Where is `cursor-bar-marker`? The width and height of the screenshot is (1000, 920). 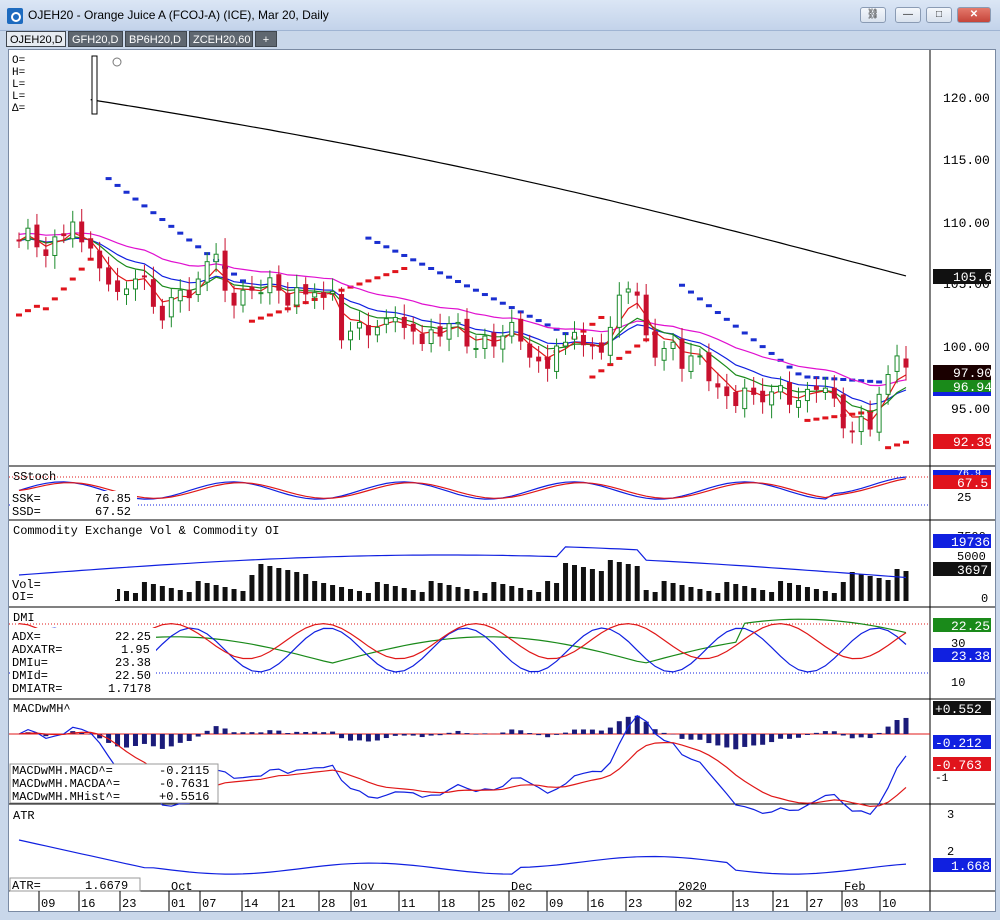
cursor-bar-marker is located at coordinates (94, 85).